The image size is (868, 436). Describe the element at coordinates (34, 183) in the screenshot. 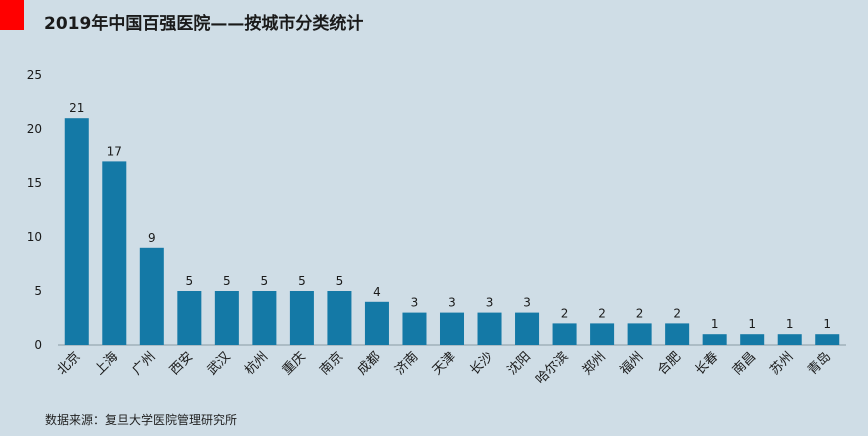

I see `y-tick-label: 15` at that location.